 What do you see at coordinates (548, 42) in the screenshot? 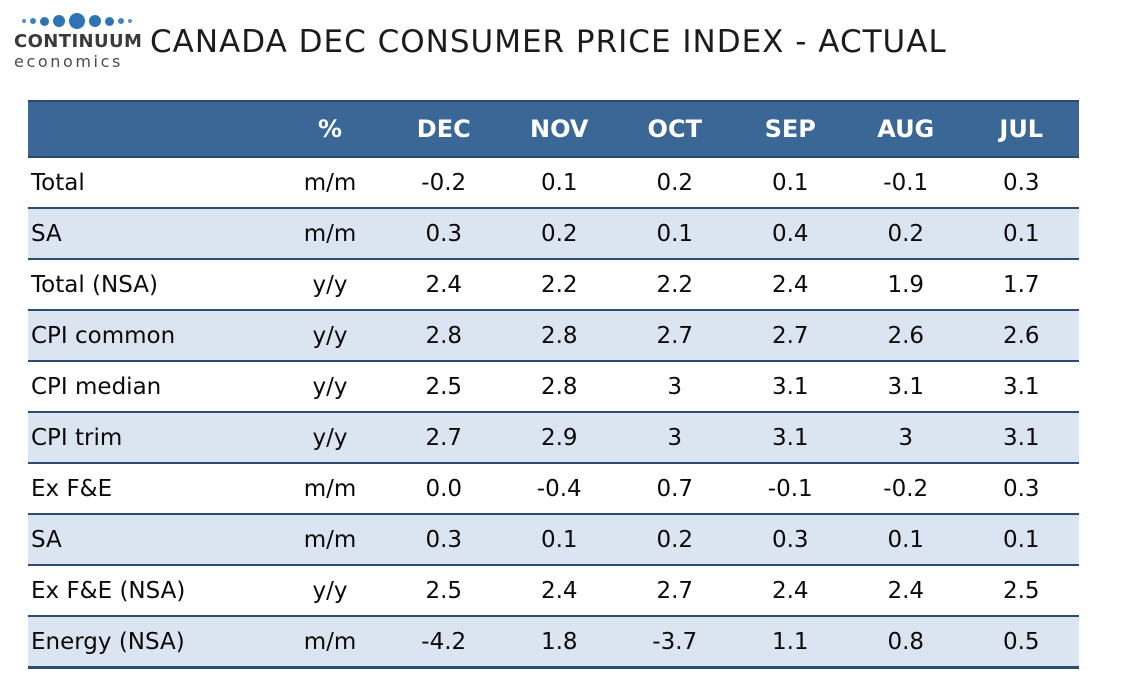
I see `page-title: CANADA DEC CONSUMER PRICE INDEX - ACTUAL` at bounding box center [548, 42].